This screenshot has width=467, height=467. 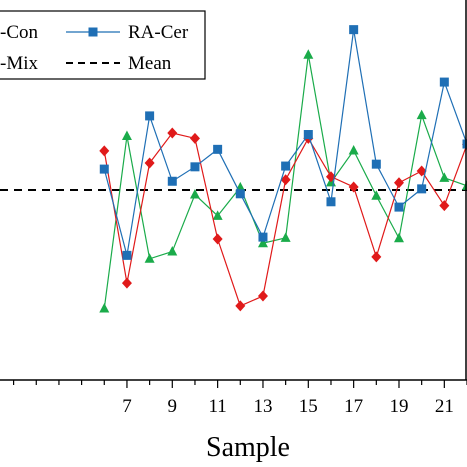 I want to click on legend-label-ra-con: -Con, so click(x=19, y=32).